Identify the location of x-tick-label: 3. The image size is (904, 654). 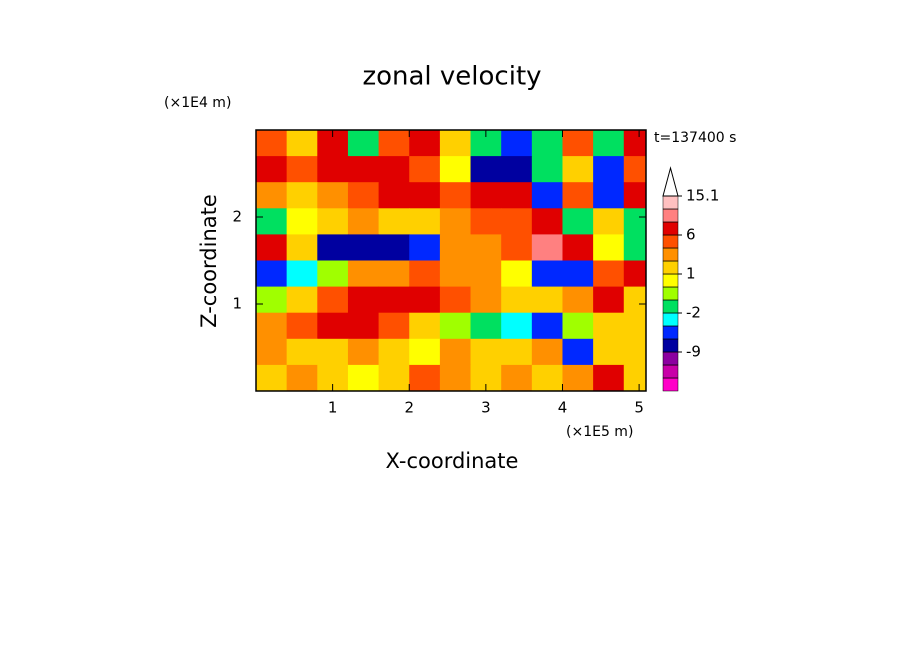
(486, 408).